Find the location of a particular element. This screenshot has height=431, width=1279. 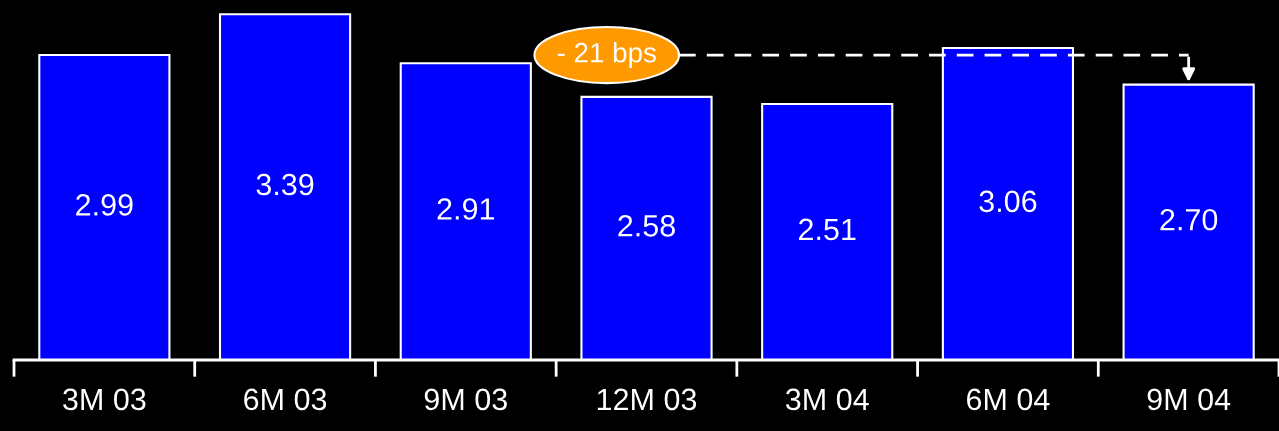

x-tick-label: 6M 04 is located at coordinates (1008, 399).